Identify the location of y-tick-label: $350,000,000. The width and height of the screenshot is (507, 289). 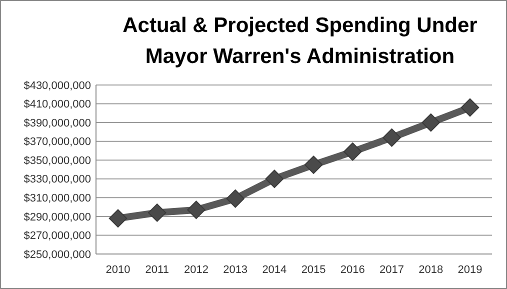
(57, 160).